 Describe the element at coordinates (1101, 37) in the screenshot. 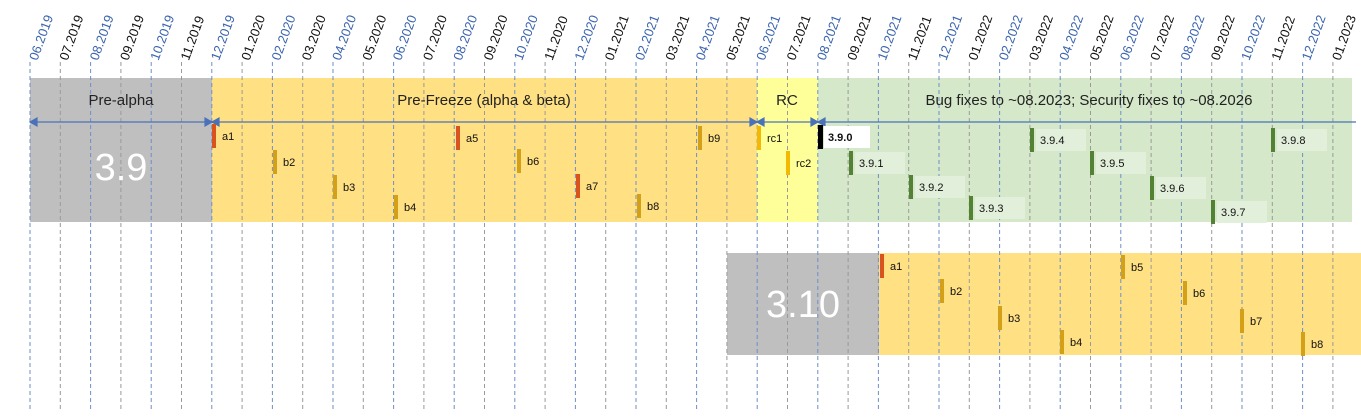

I see `month-label: 05.2022` at that location.